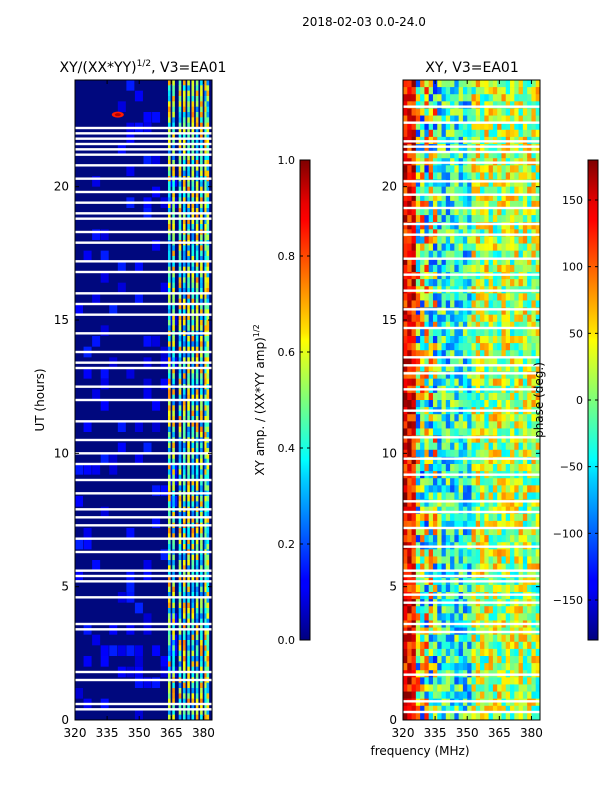 Image resolution: width=600 pixels, height=800 pixels. What do you see at coordinates (389, 320) in the screenshot?
I see `y-tick-label: 15` at bounding box center [389, 320].